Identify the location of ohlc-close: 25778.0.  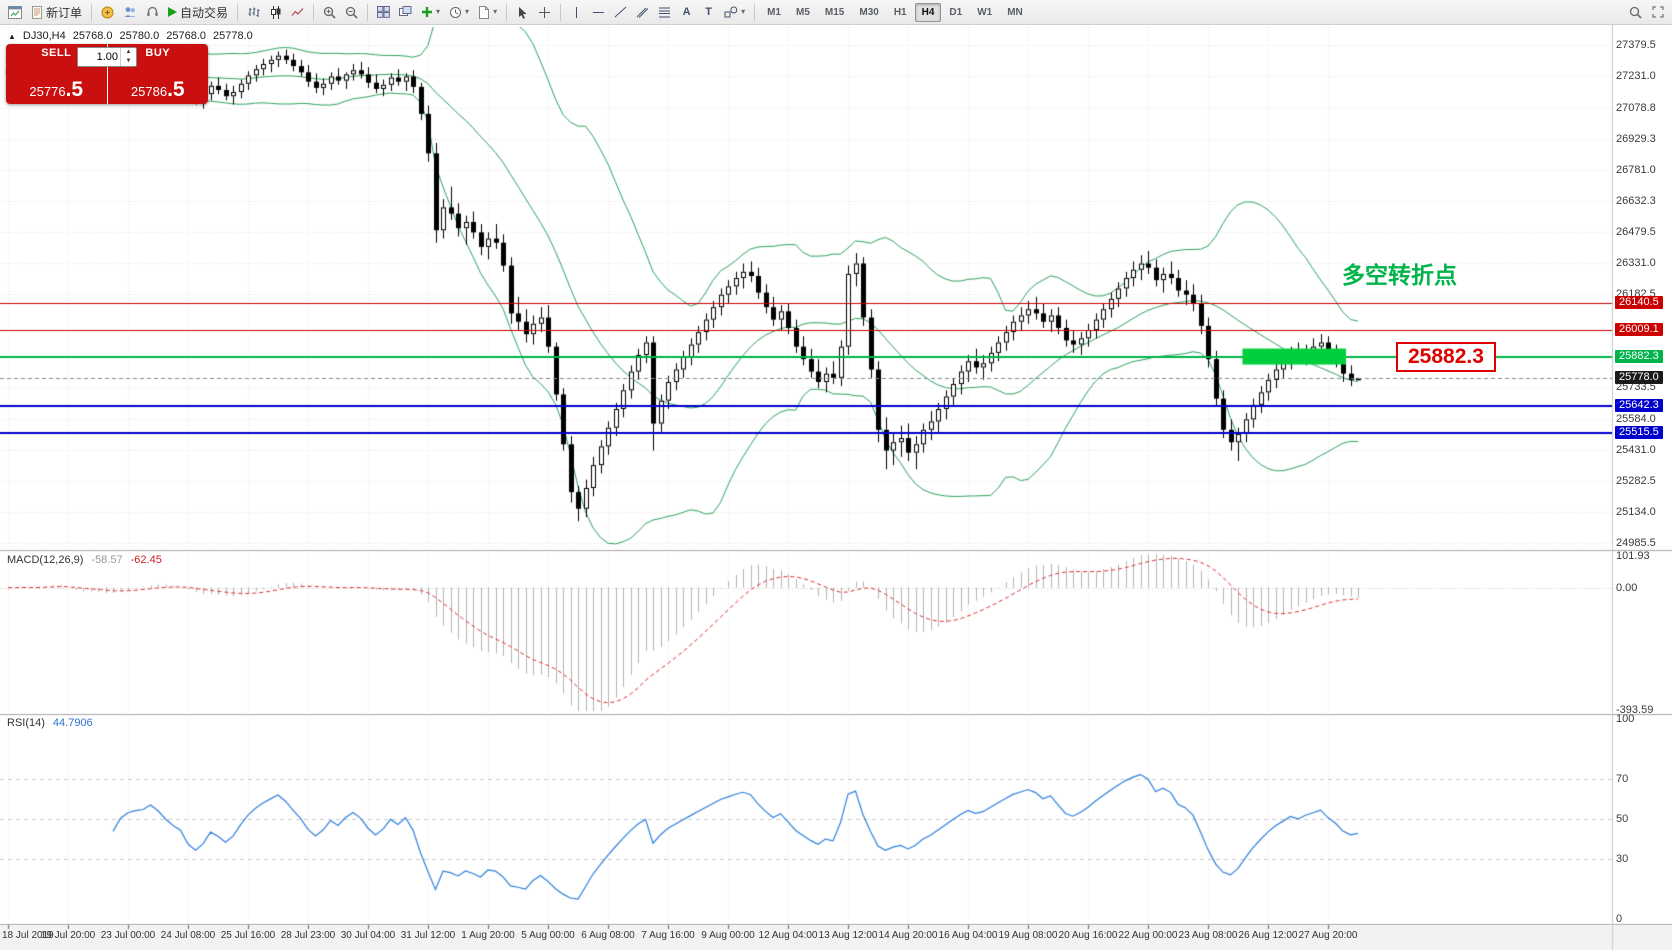
(233, 36).